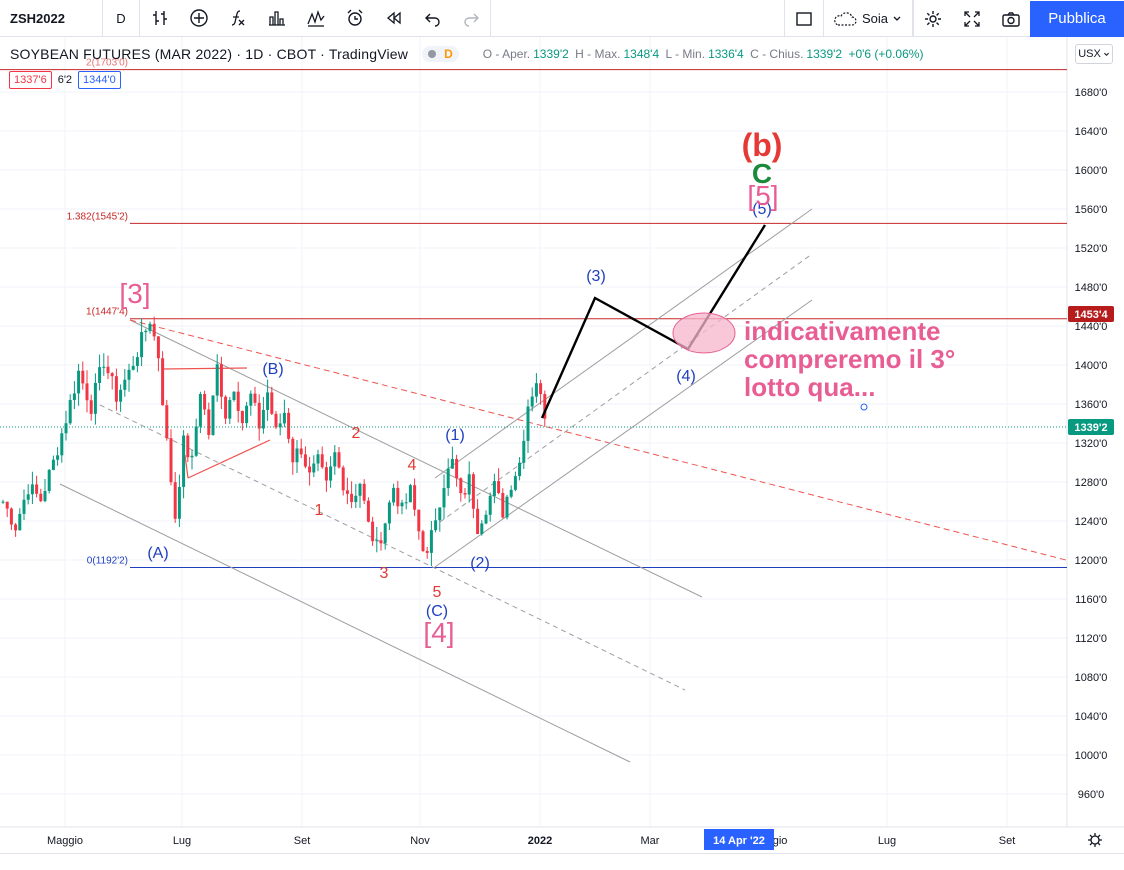  I want to click on publish-button: Pubblica, so click(1077, 18).